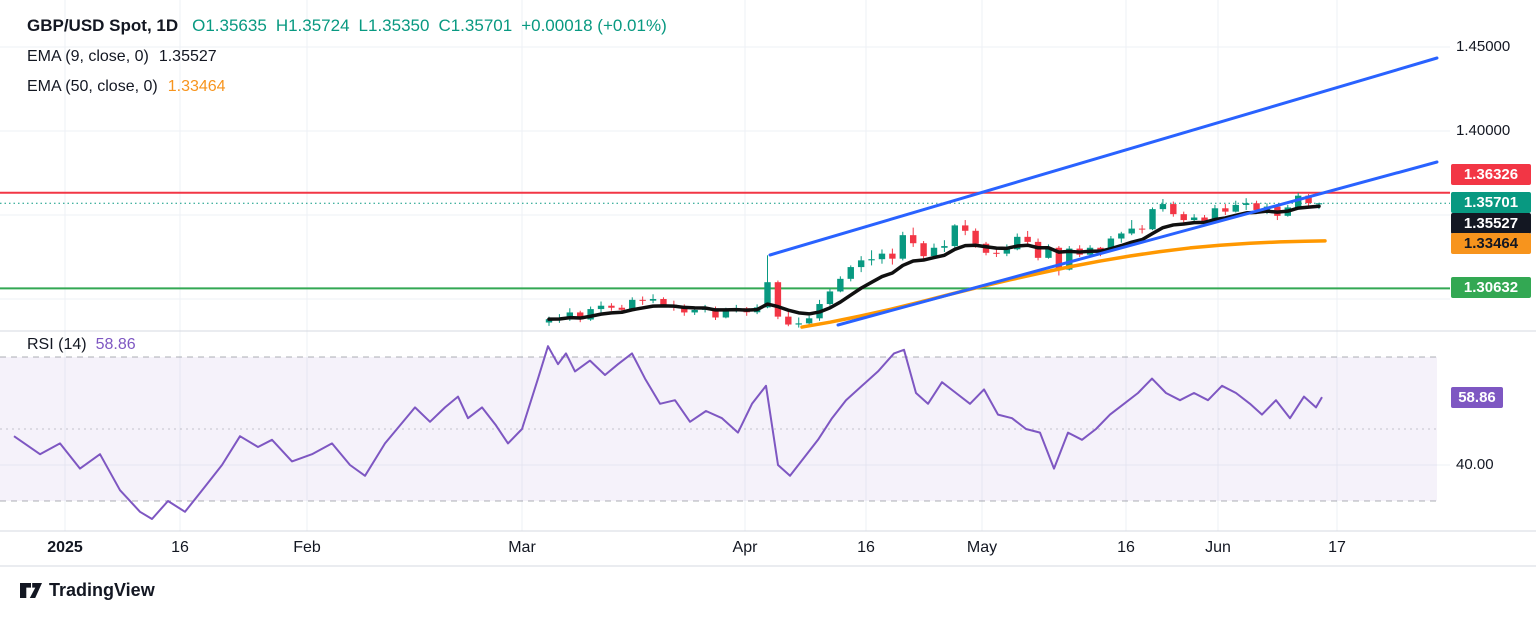 This screenshot has width=1536, height=617. What do you see at coordinates (1491, 174) in the screenshot?
I see `price-badge: 1.36326` at bounding box center [1491, 174].